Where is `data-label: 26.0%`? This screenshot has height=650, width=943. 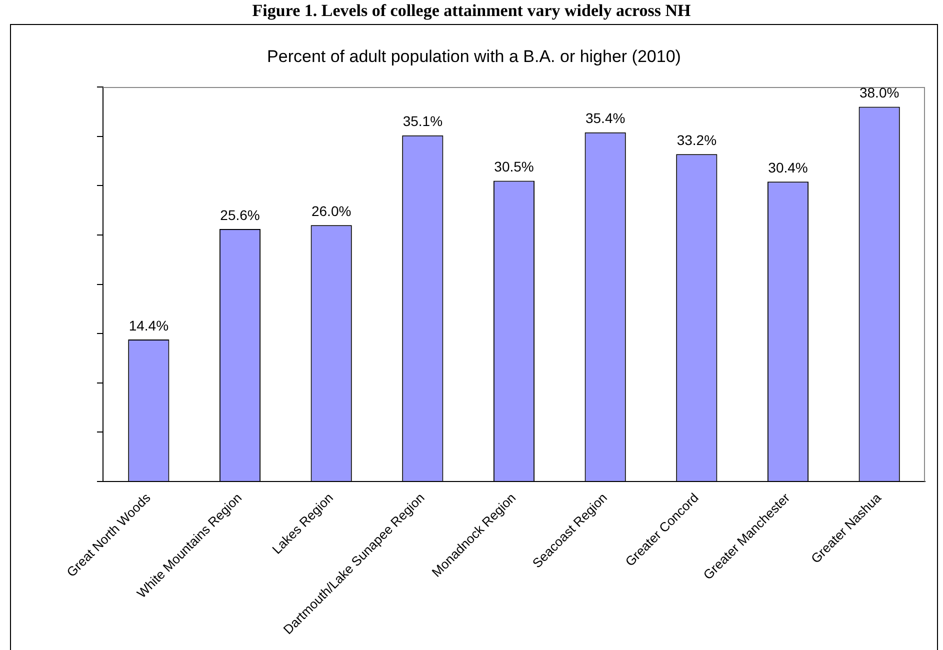 data-label: 26.0% is located at coordinates (331, 210).